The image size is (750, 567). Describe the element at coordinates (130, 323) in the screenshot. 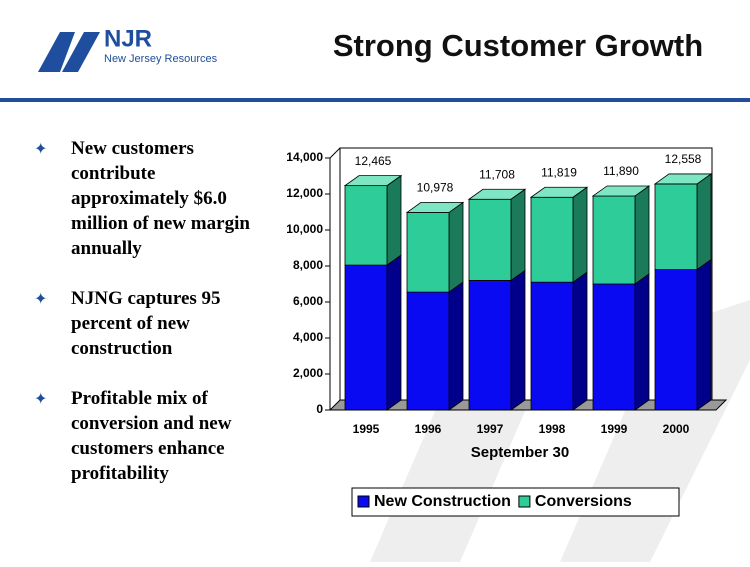

I see `bullet-line: percent of new` at that location.